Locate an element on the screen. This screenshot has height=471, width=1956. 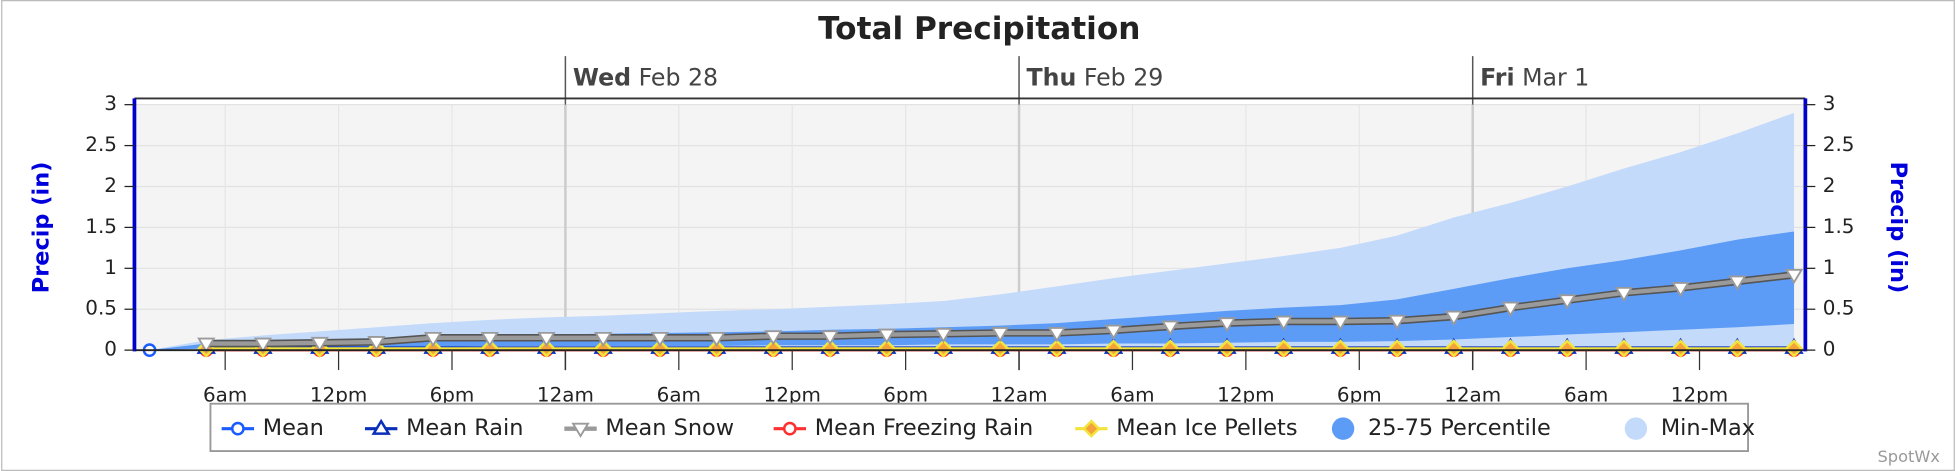
y-axis-label: Precip (in) is located at coordinates (42, 228).